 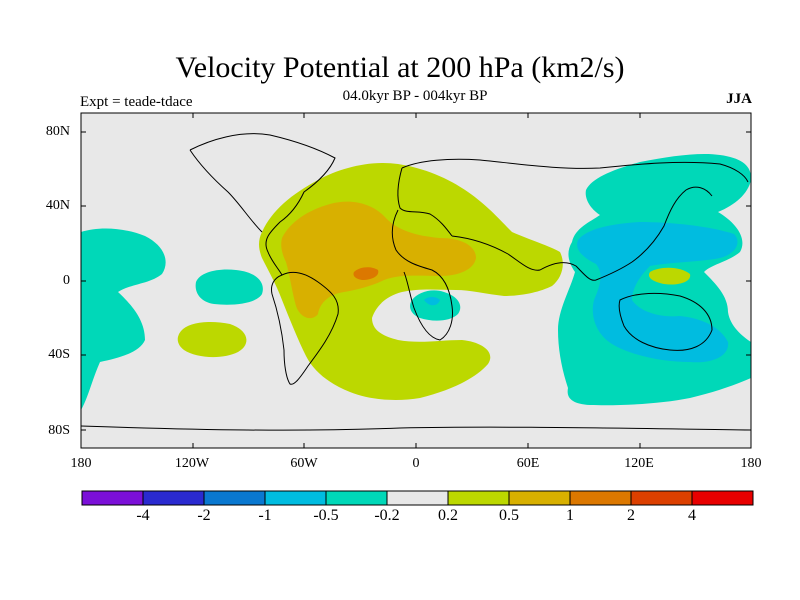 What do you see at coordinates (229, 287) in the screenshot?
I see `negative-small-pacific-region` at bounding box center [229, 287].